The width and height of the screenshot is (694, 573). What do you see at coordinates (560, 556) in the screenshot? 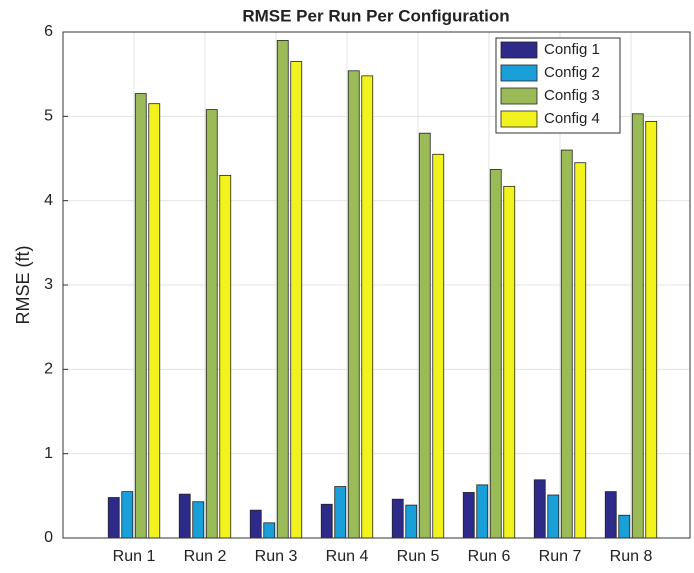
I see `x-tick-label: Run 7` at bounding box center [560, 556].